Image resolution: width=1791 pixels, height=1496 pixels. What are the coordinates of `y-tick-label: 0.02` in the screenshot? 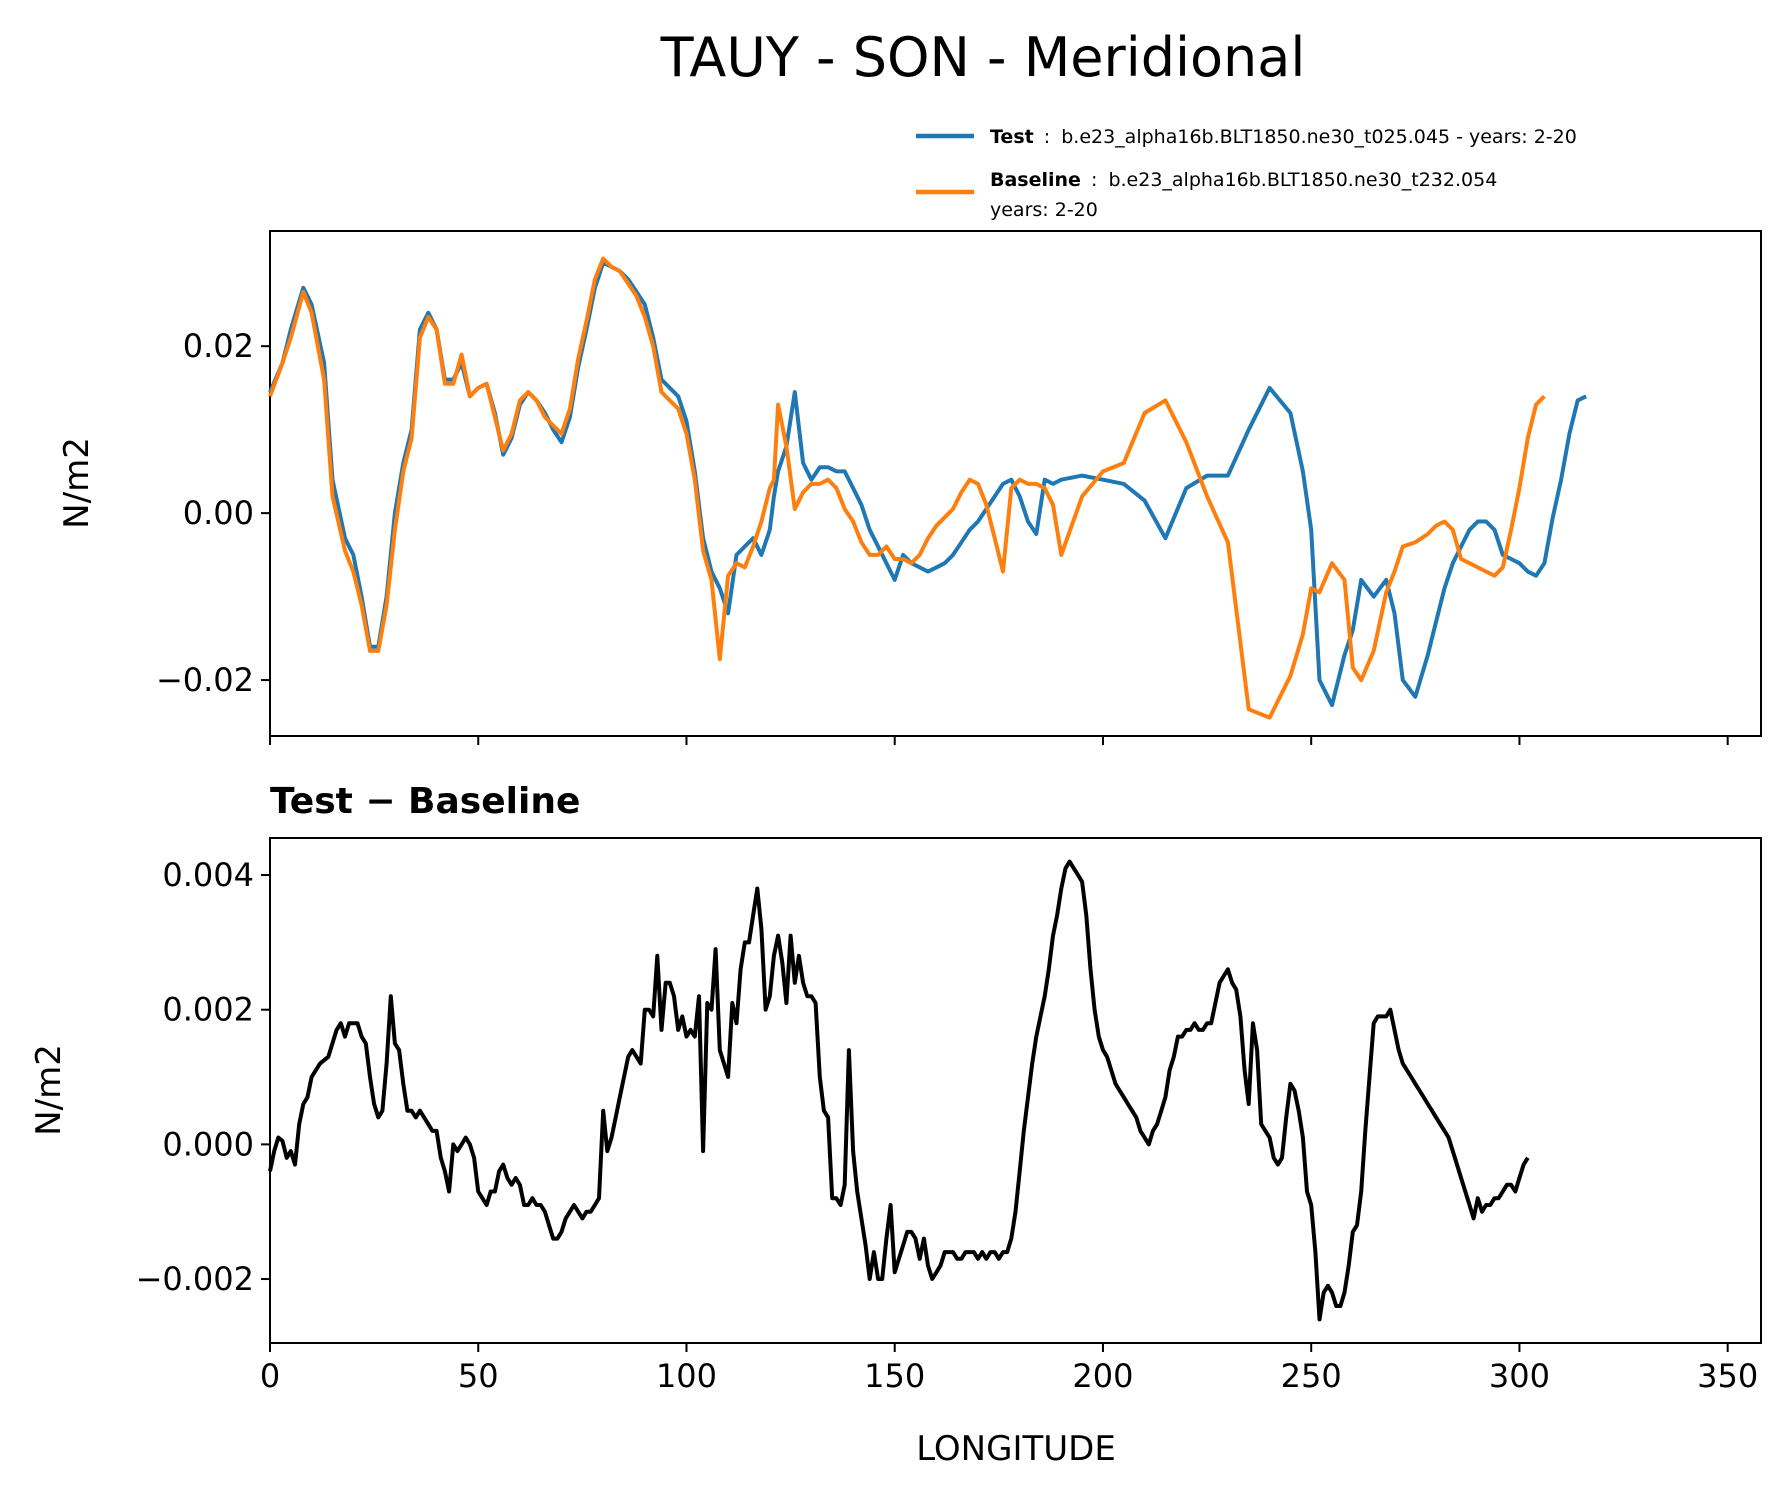 It's located at (218, 346).